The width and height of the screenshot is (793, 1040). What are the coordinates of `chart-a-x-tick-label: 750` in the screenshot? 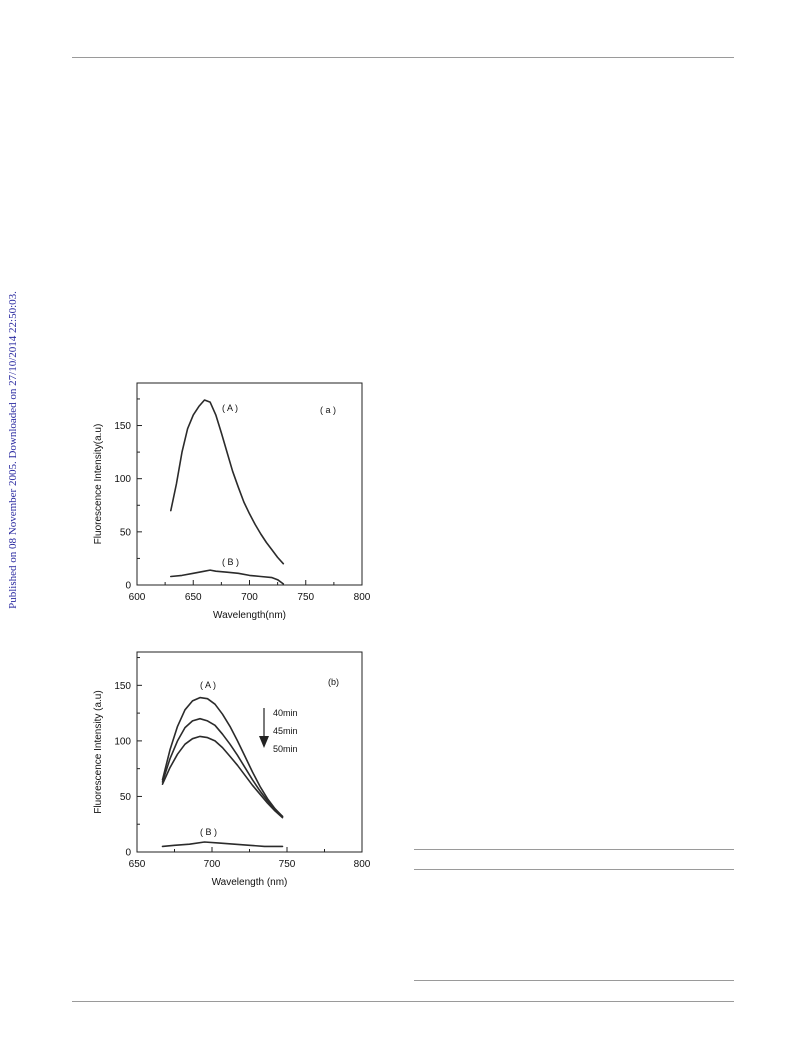 It's located at (305, 597).